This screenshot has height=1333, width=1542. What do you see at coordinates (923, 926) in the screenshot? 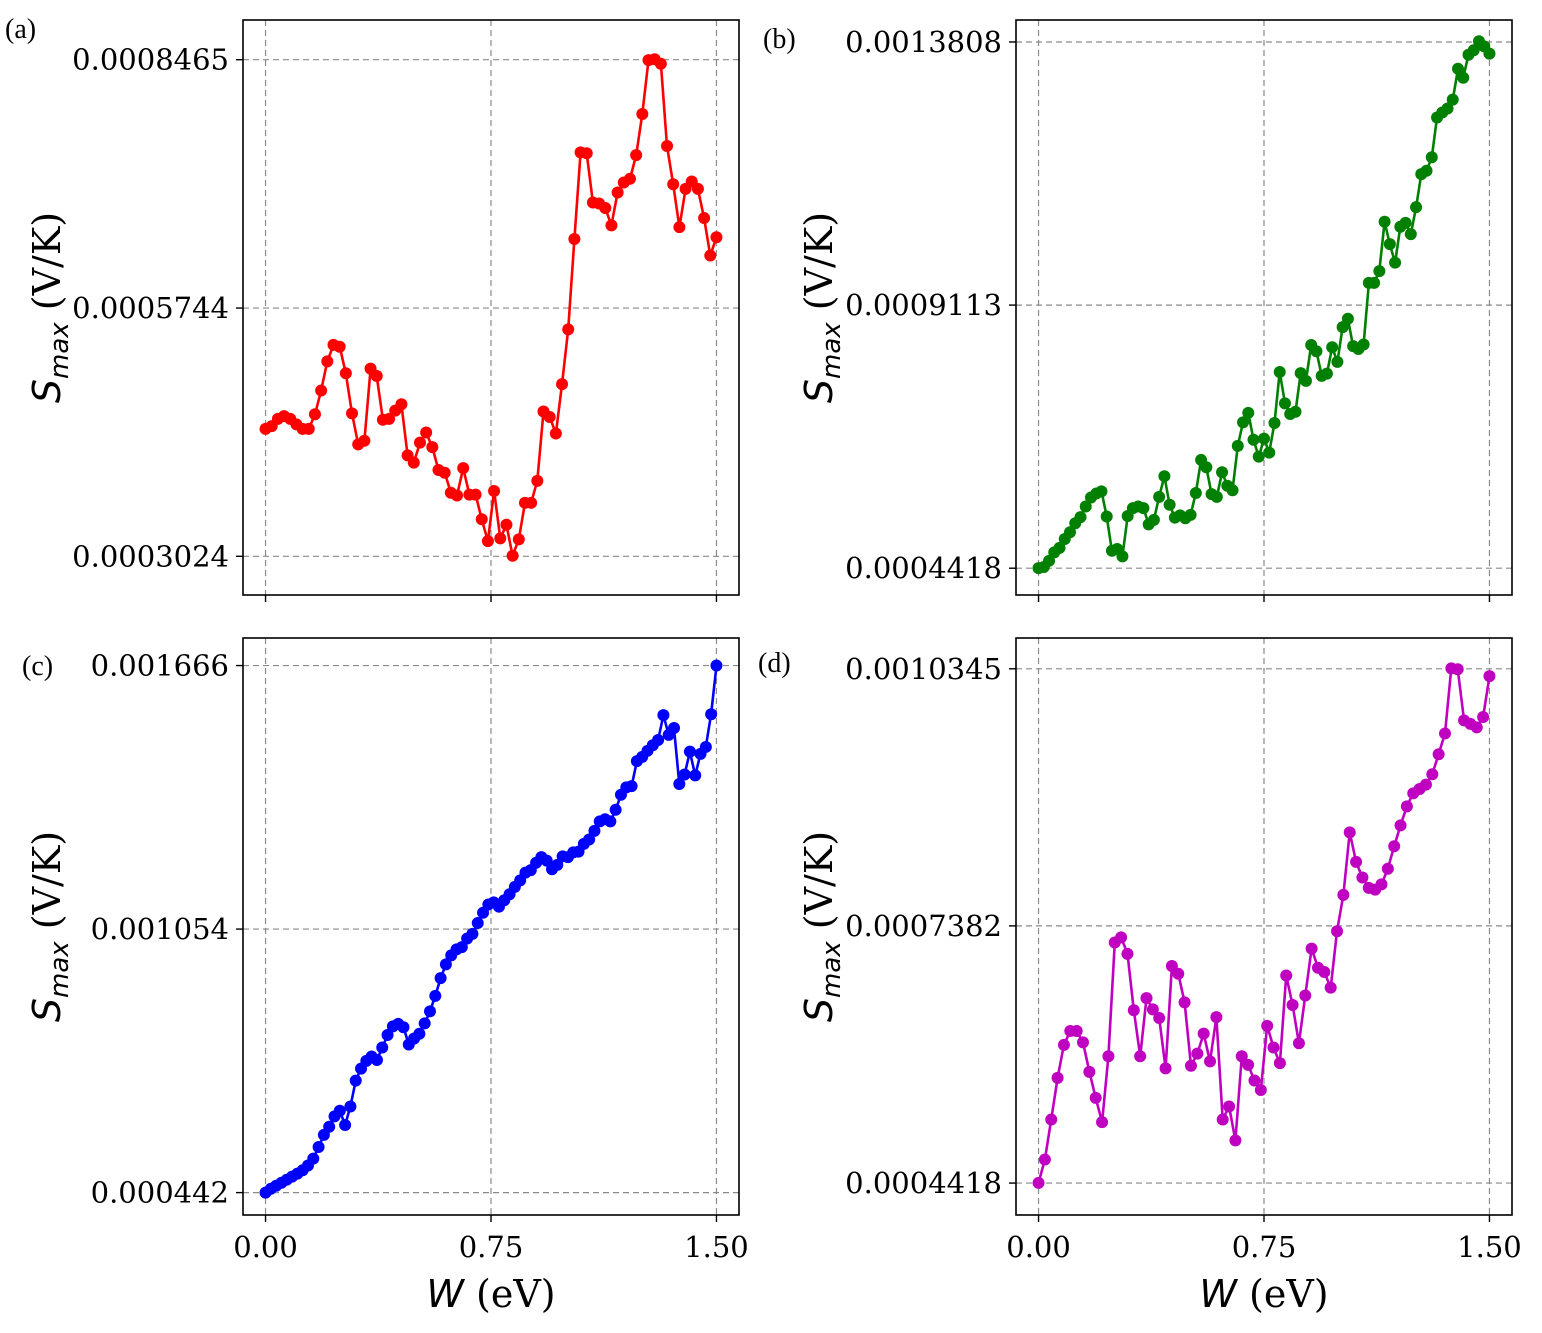
I see `y-tick-label: 0.0007382` at bounding box center [923, 926].